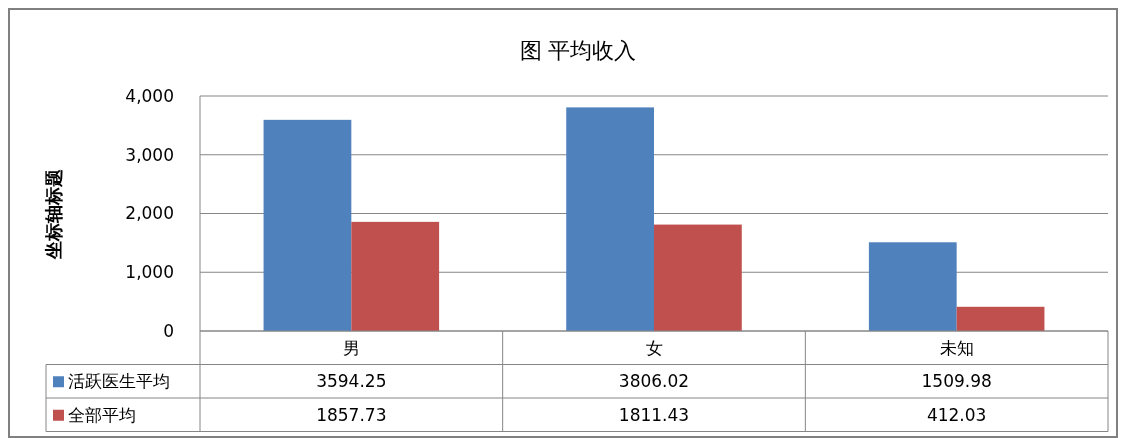 The width and height of the screenshot is (1126, 438). What do you see at coordinates (149, 272) in the screenshot?
I see `y-tick-label: 1,000` at bounding box center [149, 272].